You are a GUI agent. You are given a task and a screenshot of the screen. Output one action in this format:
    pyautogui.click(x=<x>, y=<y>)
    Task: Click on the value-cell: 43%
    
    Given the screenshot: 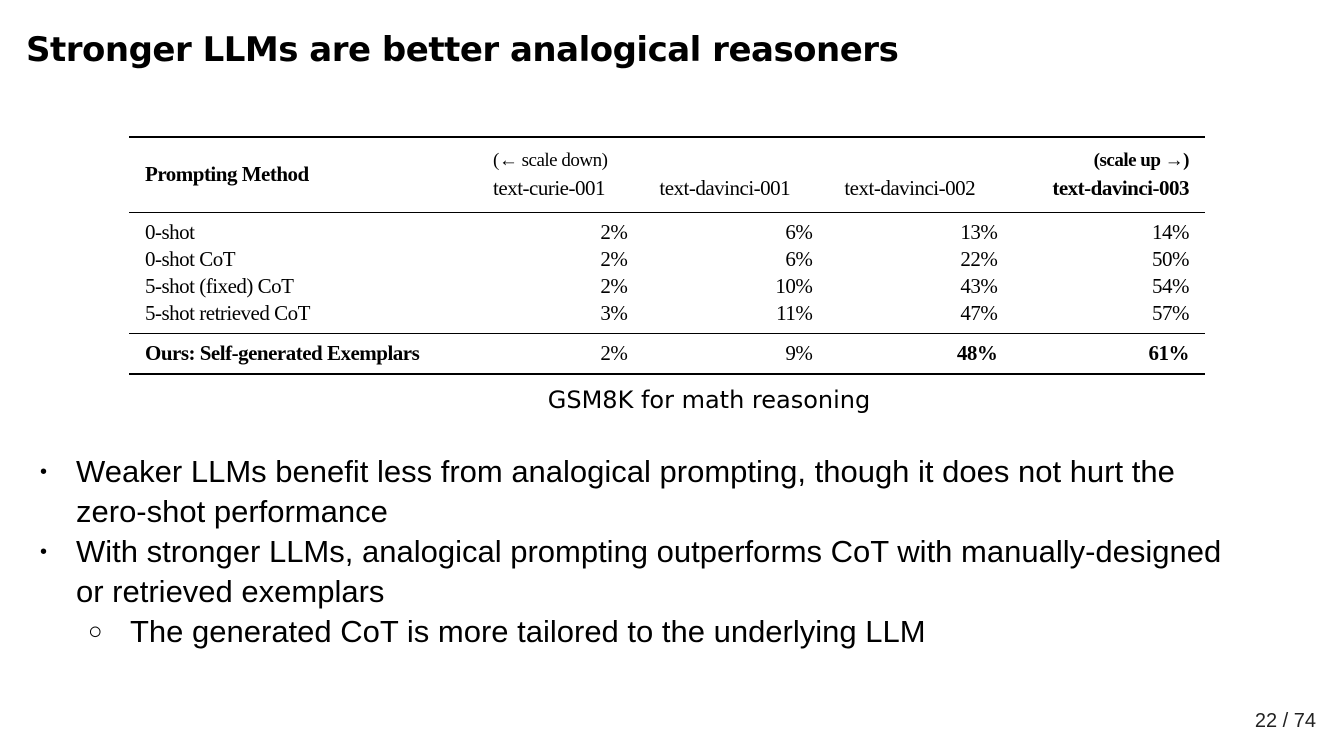 What is the action you would take?
    pyautogui.click(x=979, y=286)
    